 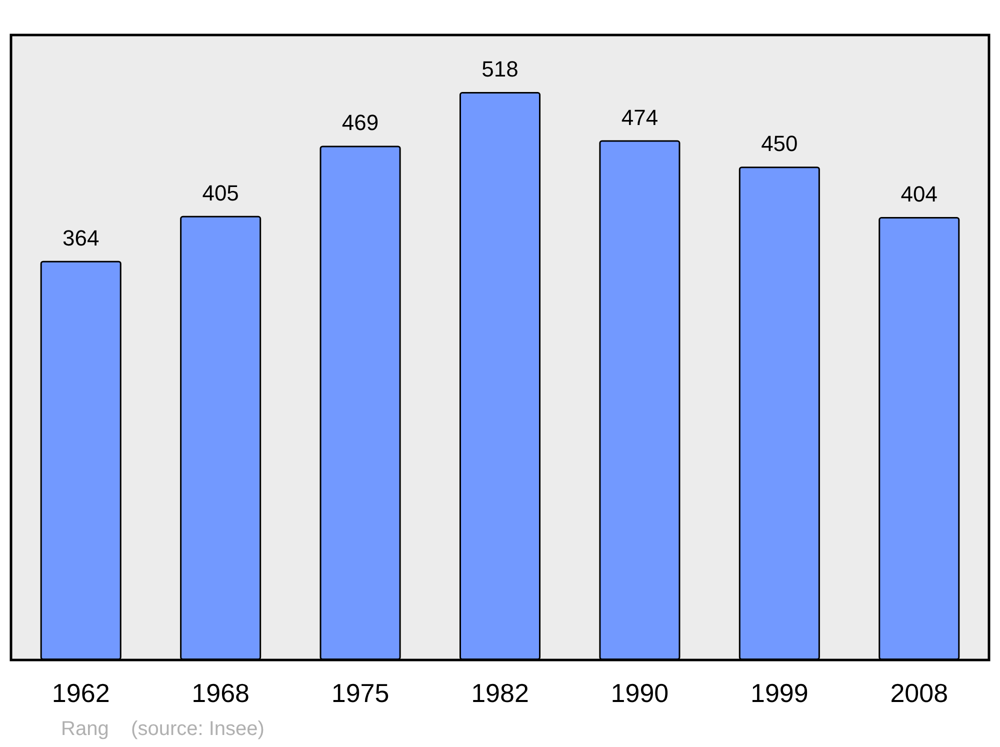 What do you see at coordinates (779, 693) in the screenshot?
I see `x-tick-label: 1999` at bounding box center [779, 693].